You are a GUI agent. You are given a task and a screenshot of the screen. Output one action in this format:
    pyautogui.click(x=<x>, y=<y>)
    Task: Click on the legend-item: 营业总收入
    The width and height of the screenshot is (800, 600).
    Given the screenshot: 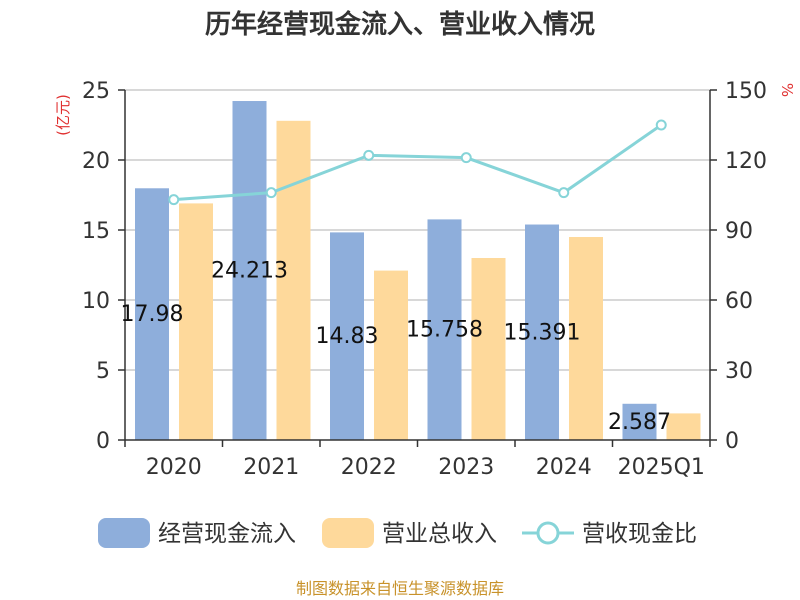 What is the action you would take?
    pyautogui.click(x=409, y=533)
    